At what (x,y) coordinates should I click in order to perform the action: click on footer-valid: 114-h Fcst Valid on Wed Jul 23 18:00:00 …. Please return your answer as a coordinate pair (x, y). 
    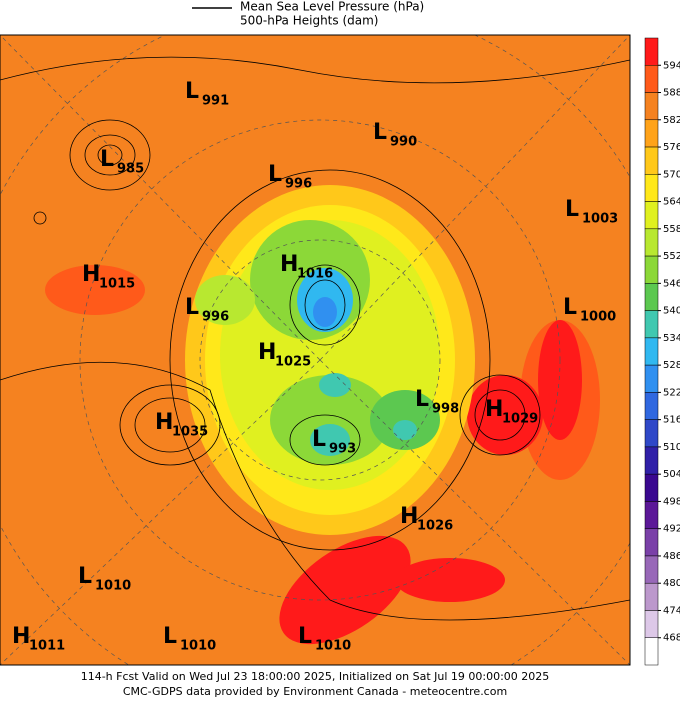
    Looking at the image, I should click on (315, 676).